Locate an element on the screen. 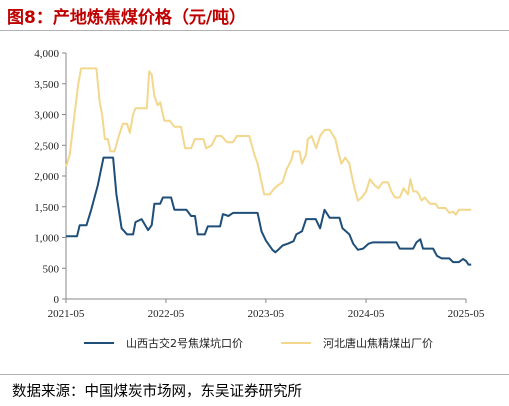 The width and height of the screenshot is (509, 406). source-bar: 数据来源：中国煤炭市场网，东吴证券研究所 is located at coordinates (254, 390).